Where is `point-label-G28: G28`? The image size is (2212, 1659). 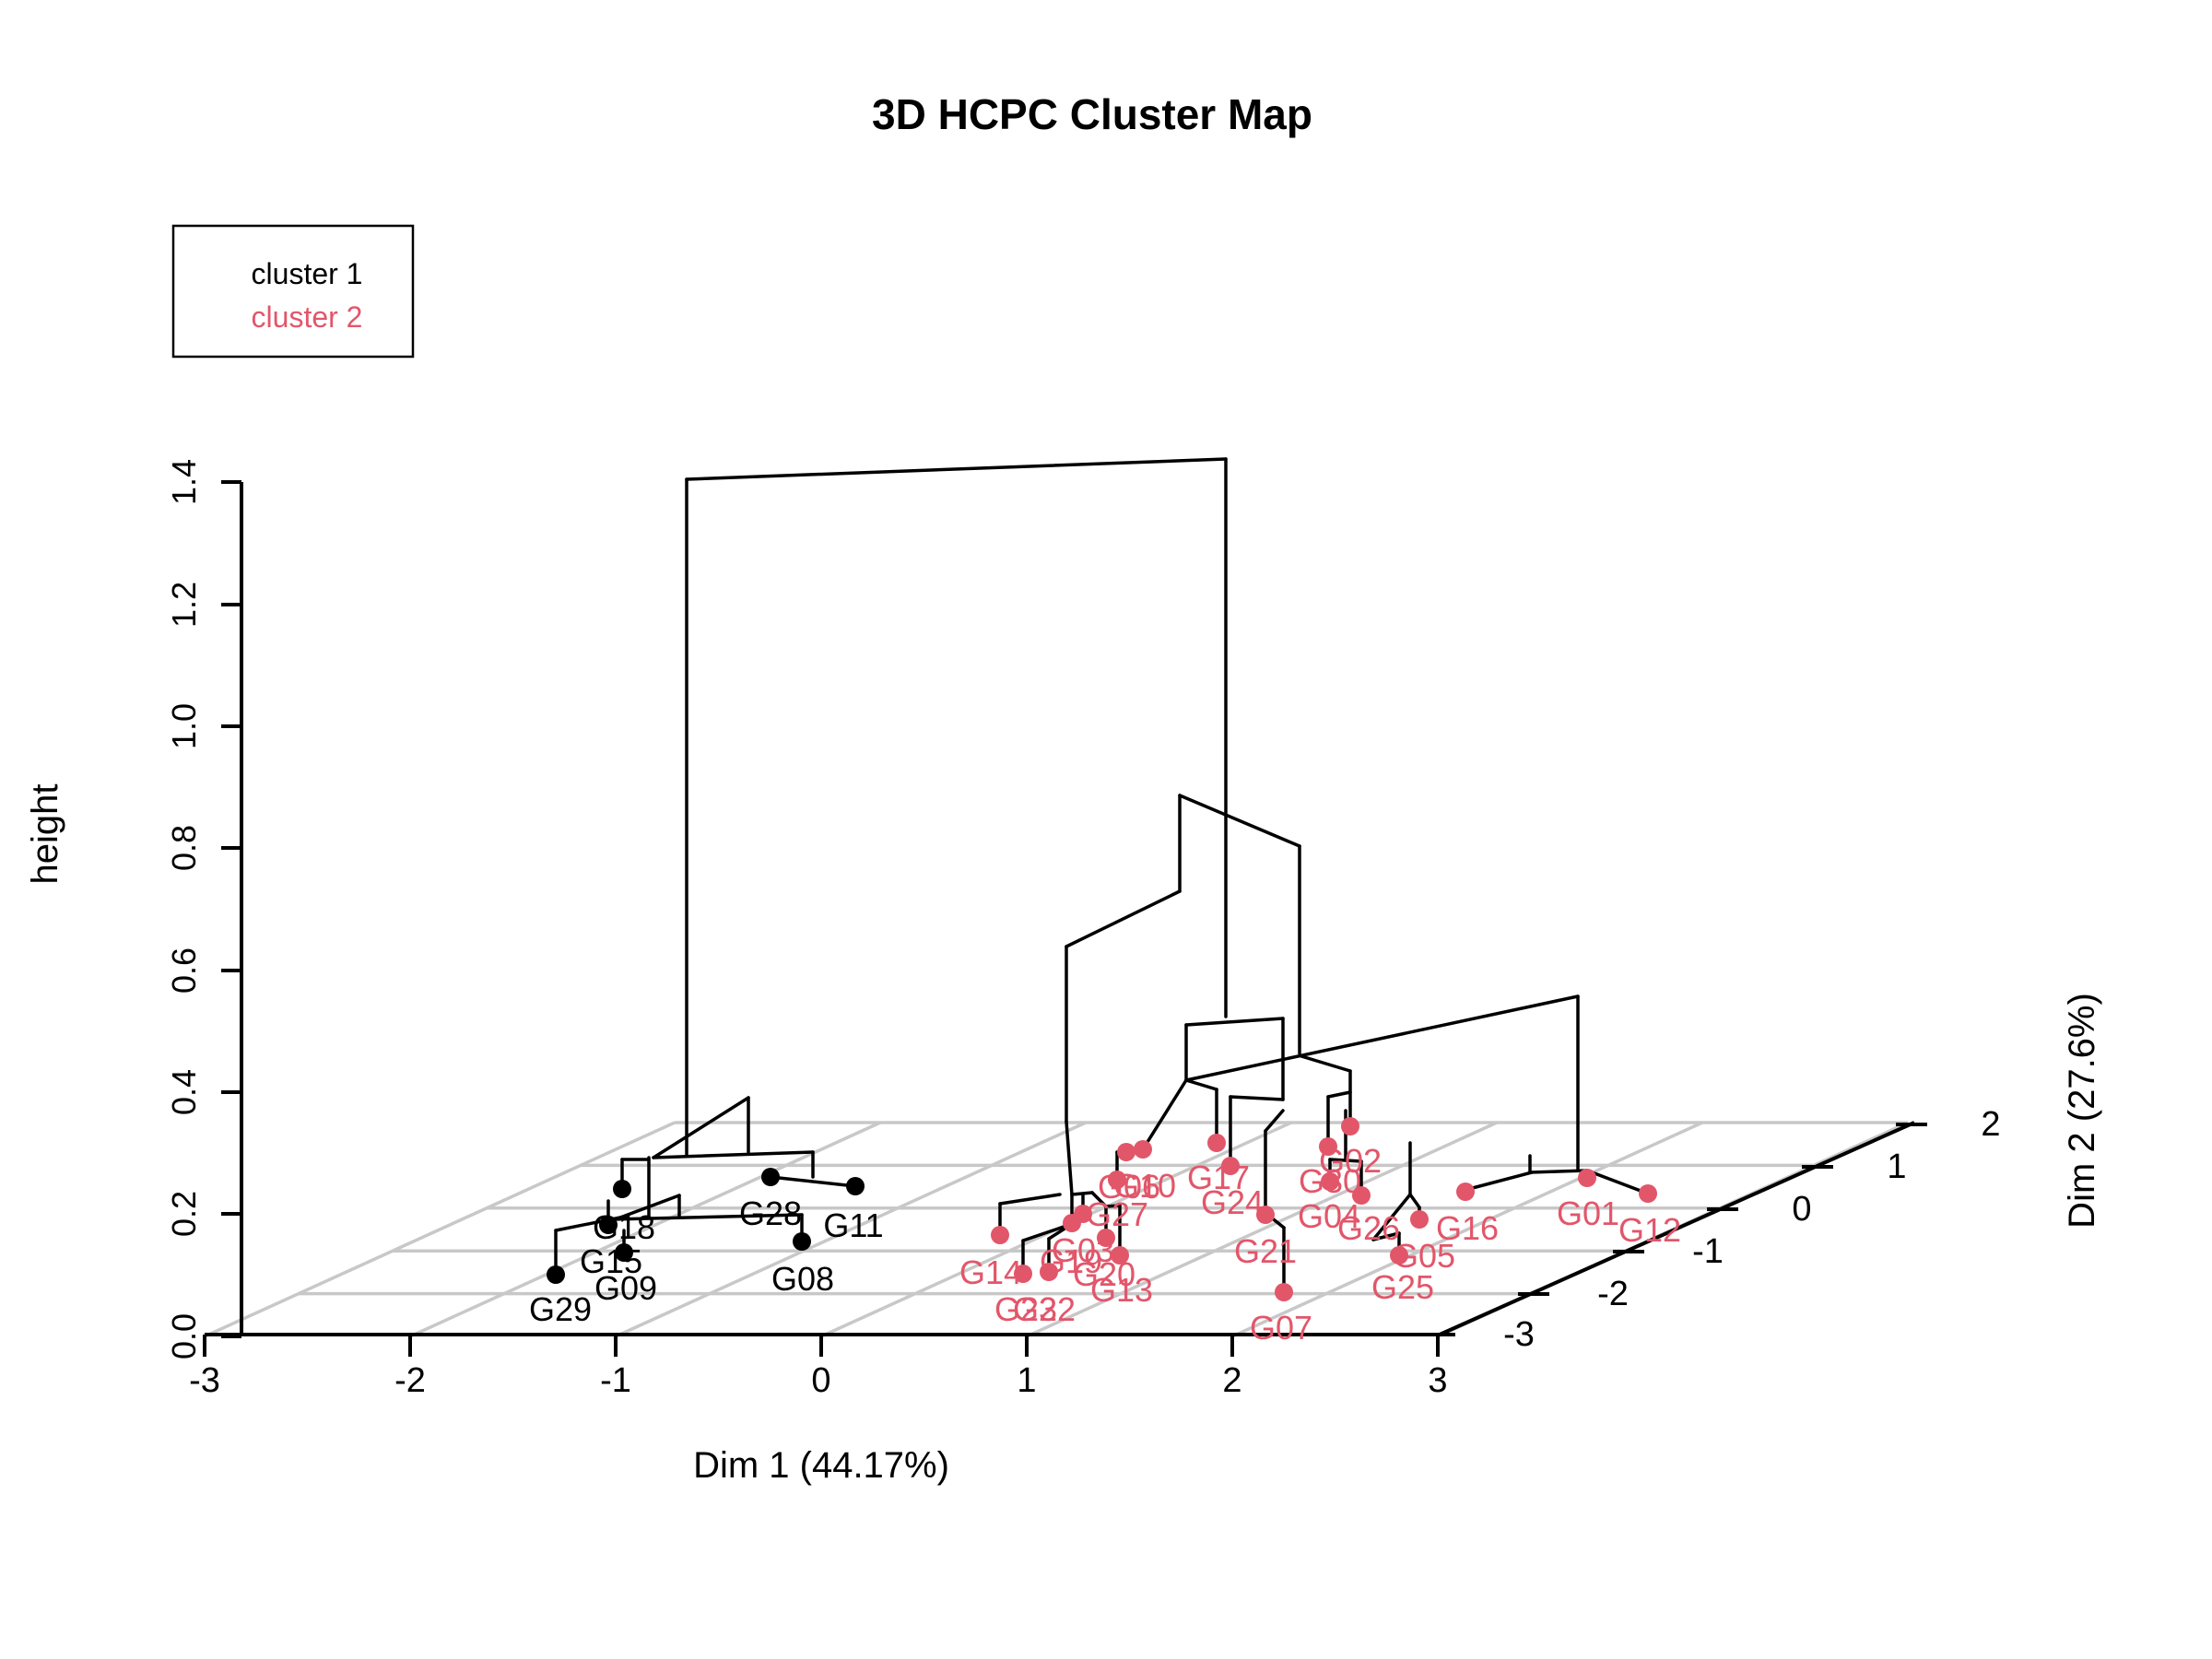 point-label-G28: G28 is located at coordinates (770, 1213).